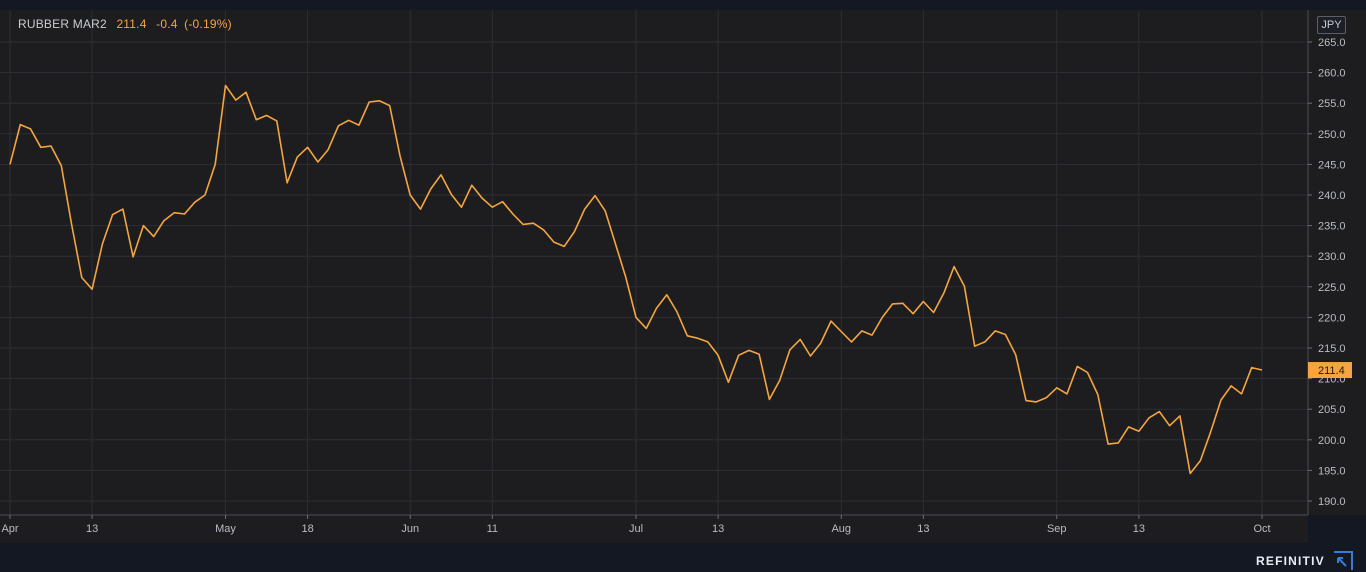 This screenshot has height=572, width=1366. I want to click on x-tick-label: Oct, so click(1261, 529).